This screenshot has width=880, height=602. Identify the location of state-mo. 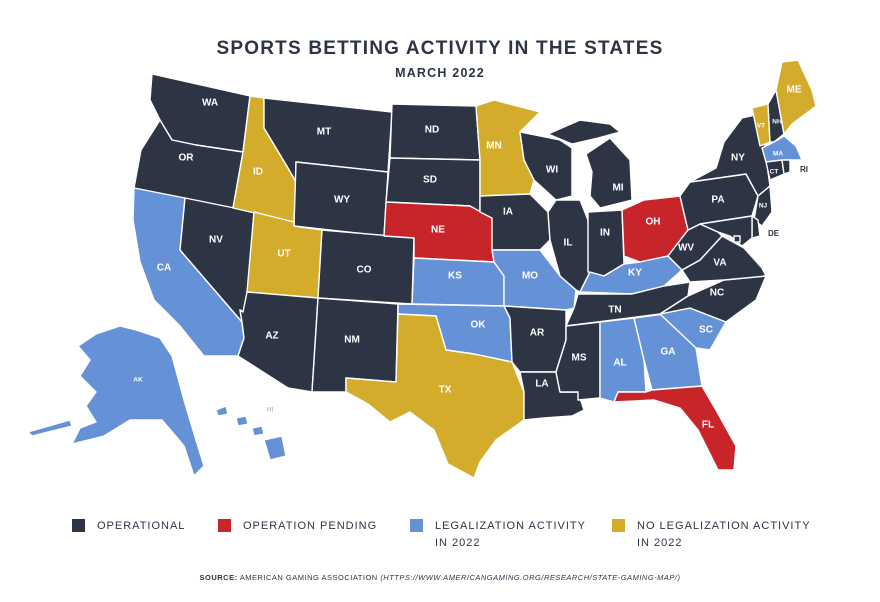
(534, 280).